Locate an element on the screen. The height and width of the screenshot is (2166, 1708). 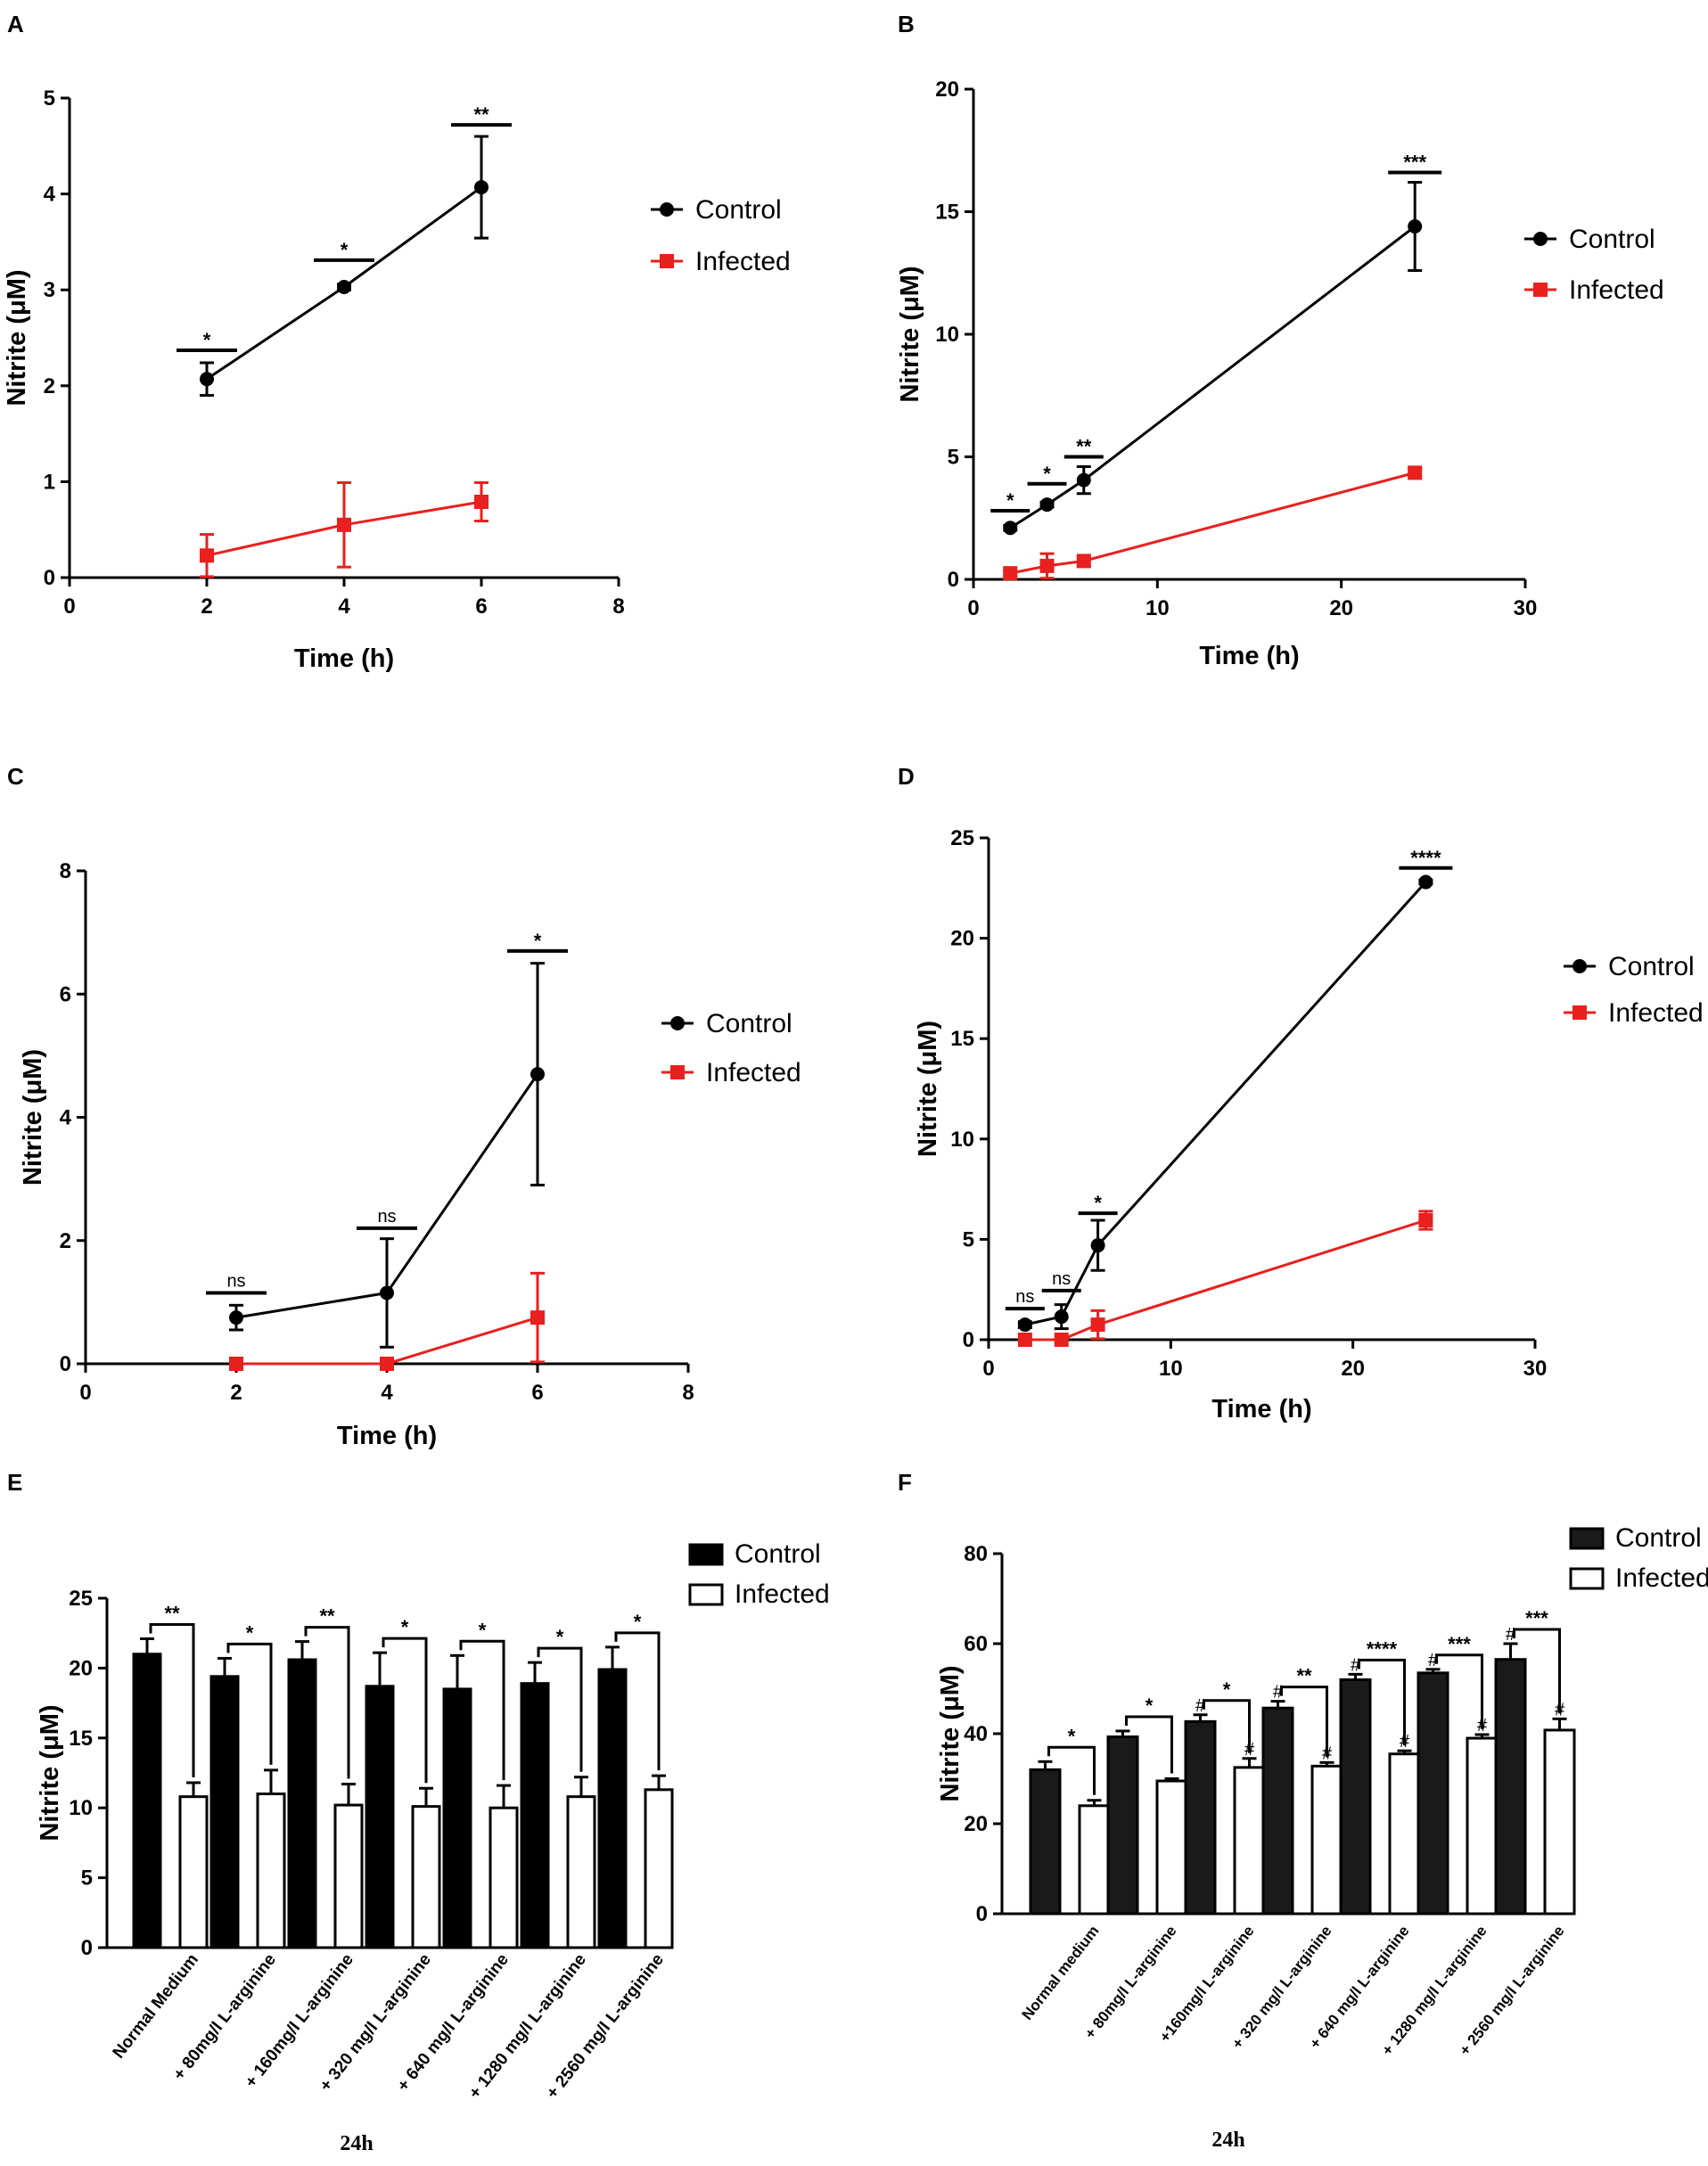
y-tick-label: 60 is located at coordinates (976, 1644).